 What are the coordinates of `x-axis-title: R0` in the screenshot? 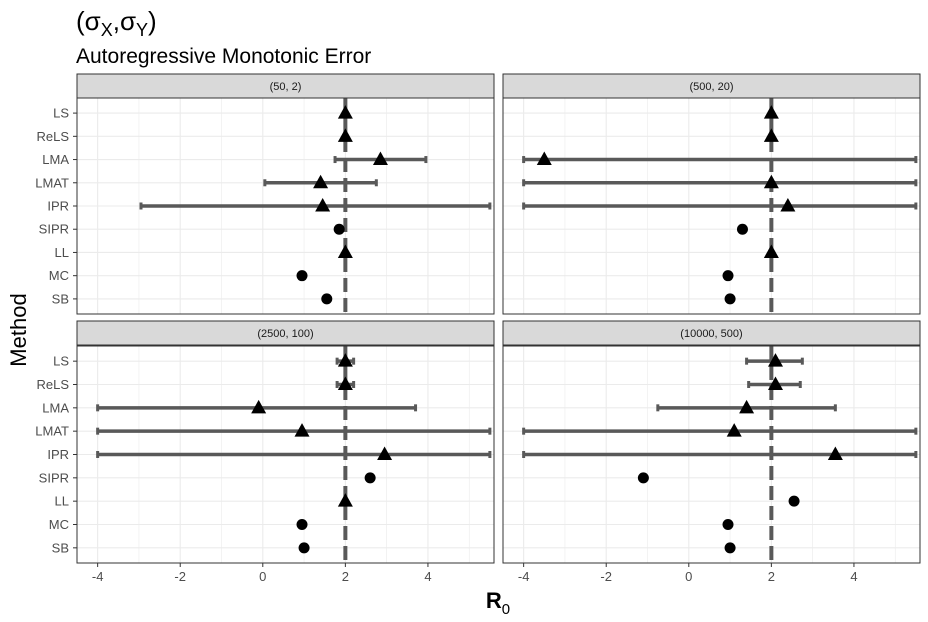 It's located at (498, 603).